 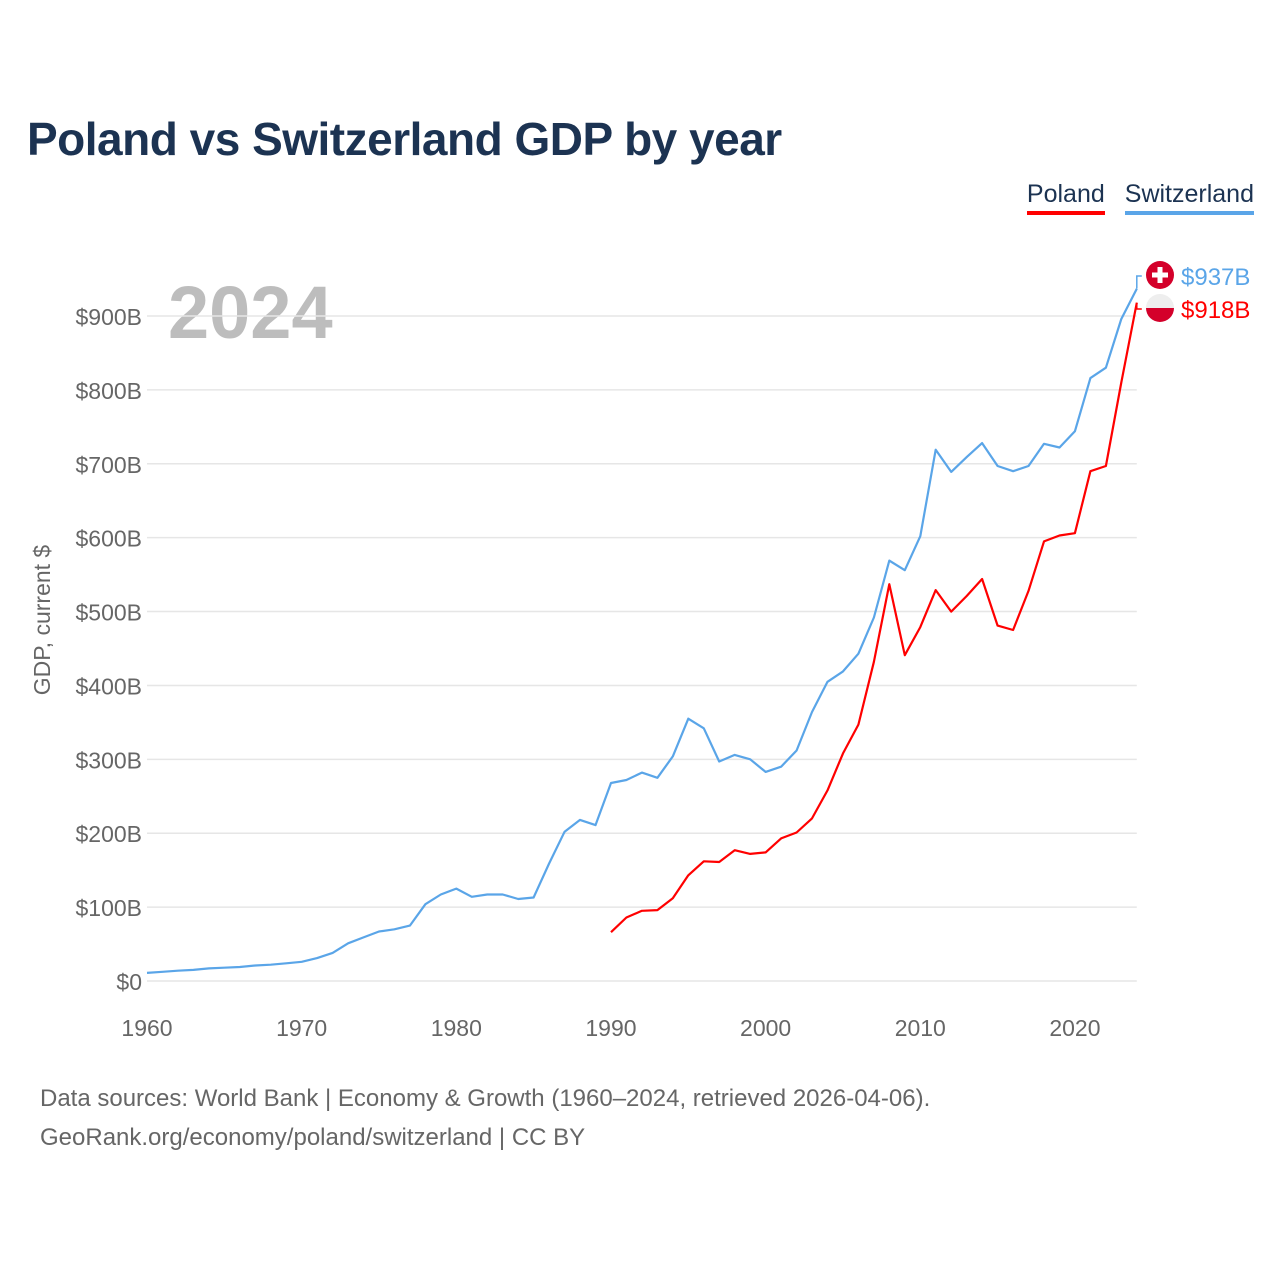 I want to click on poland-flag-icon, so click(x=1160, y=315).